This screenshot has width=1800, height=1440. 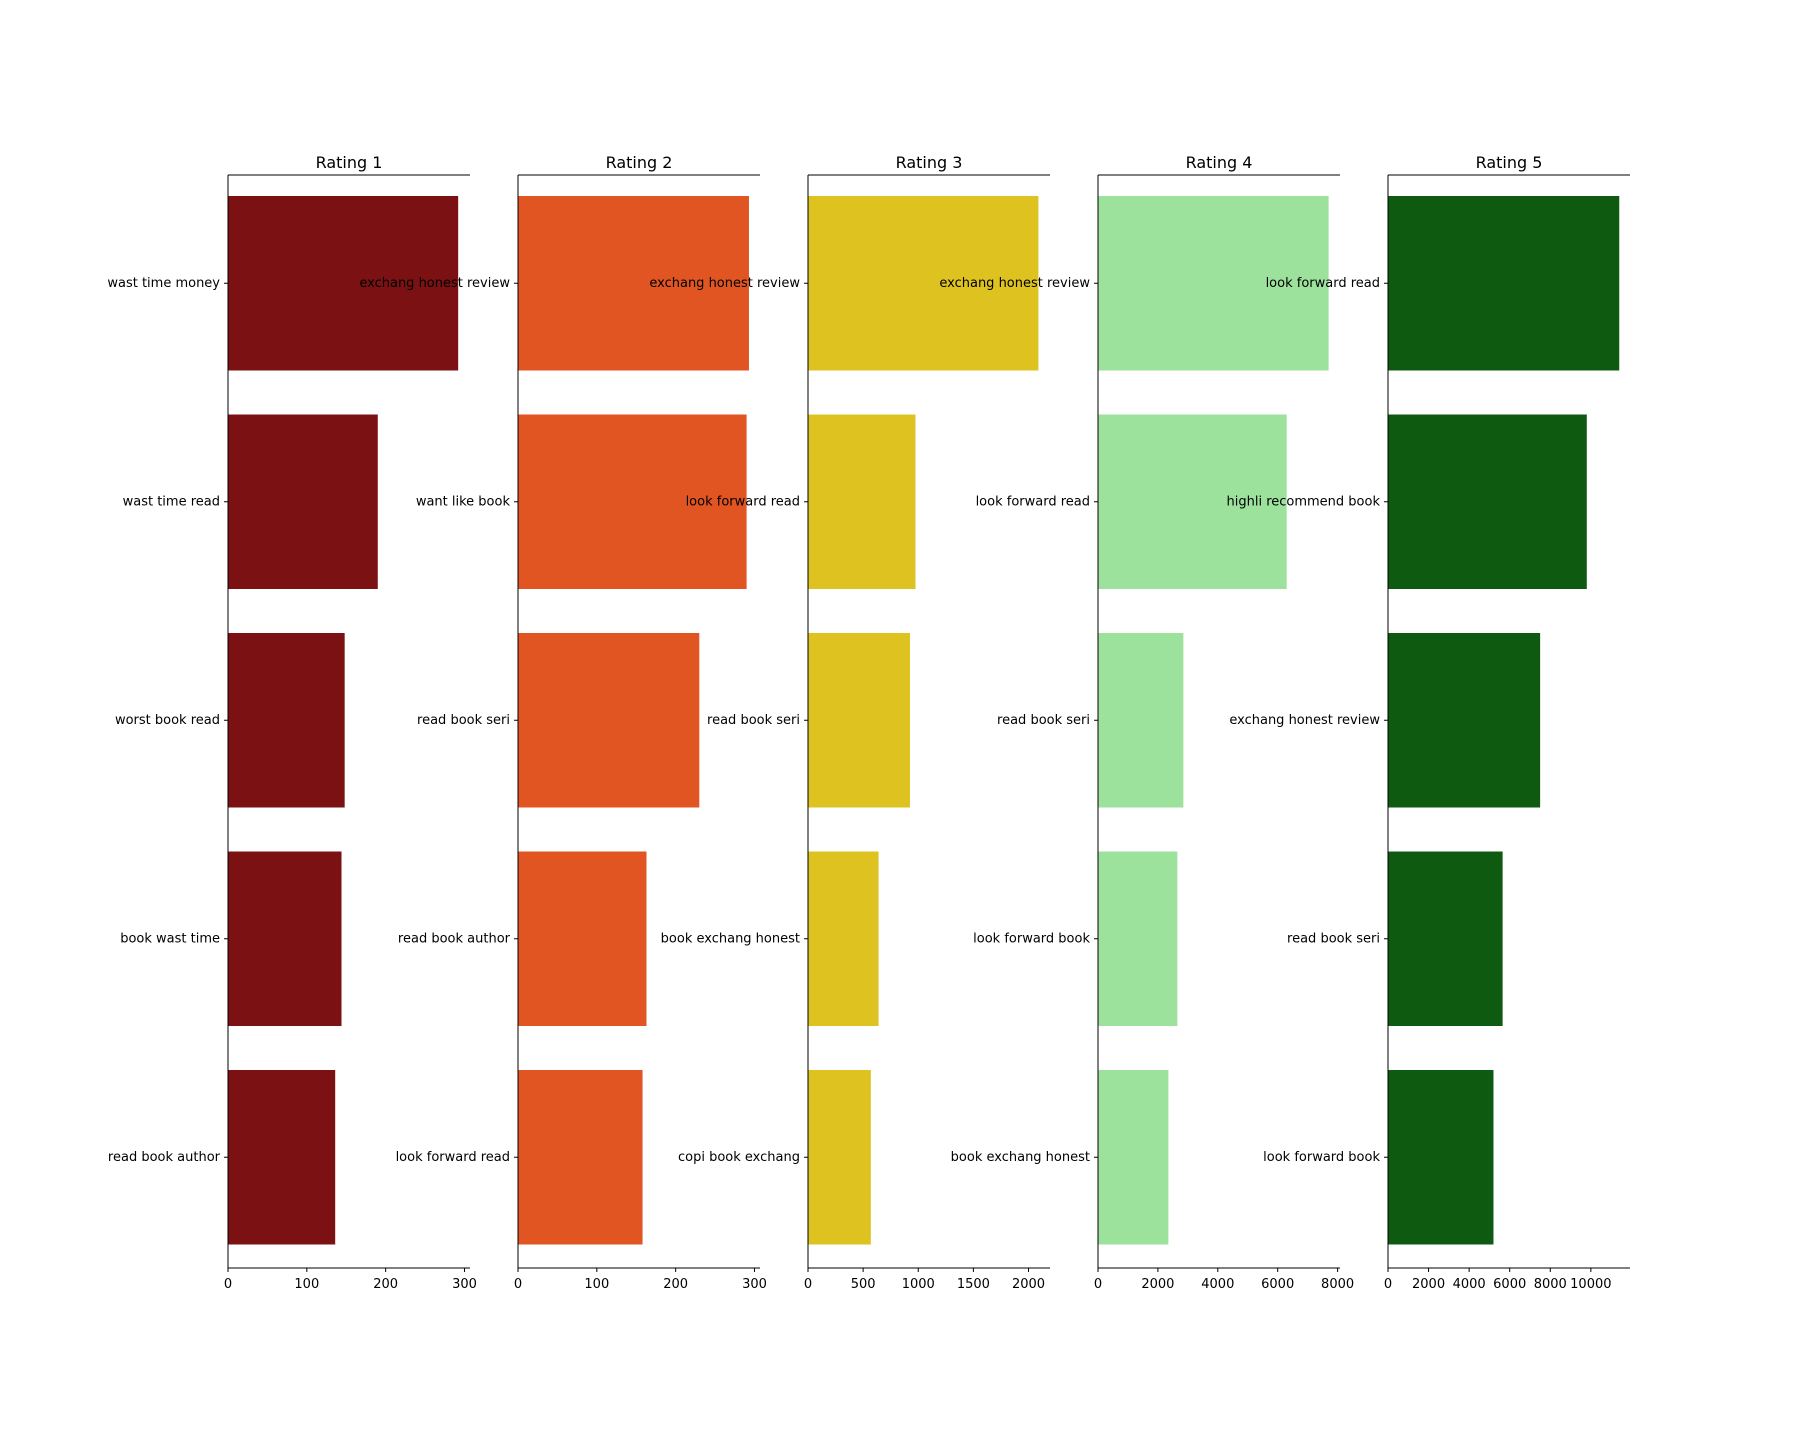 What do you see at coordinates (349, 162) in the screenshot?
I see `panel-title: Rating 1` at bounding box center [349, 162].